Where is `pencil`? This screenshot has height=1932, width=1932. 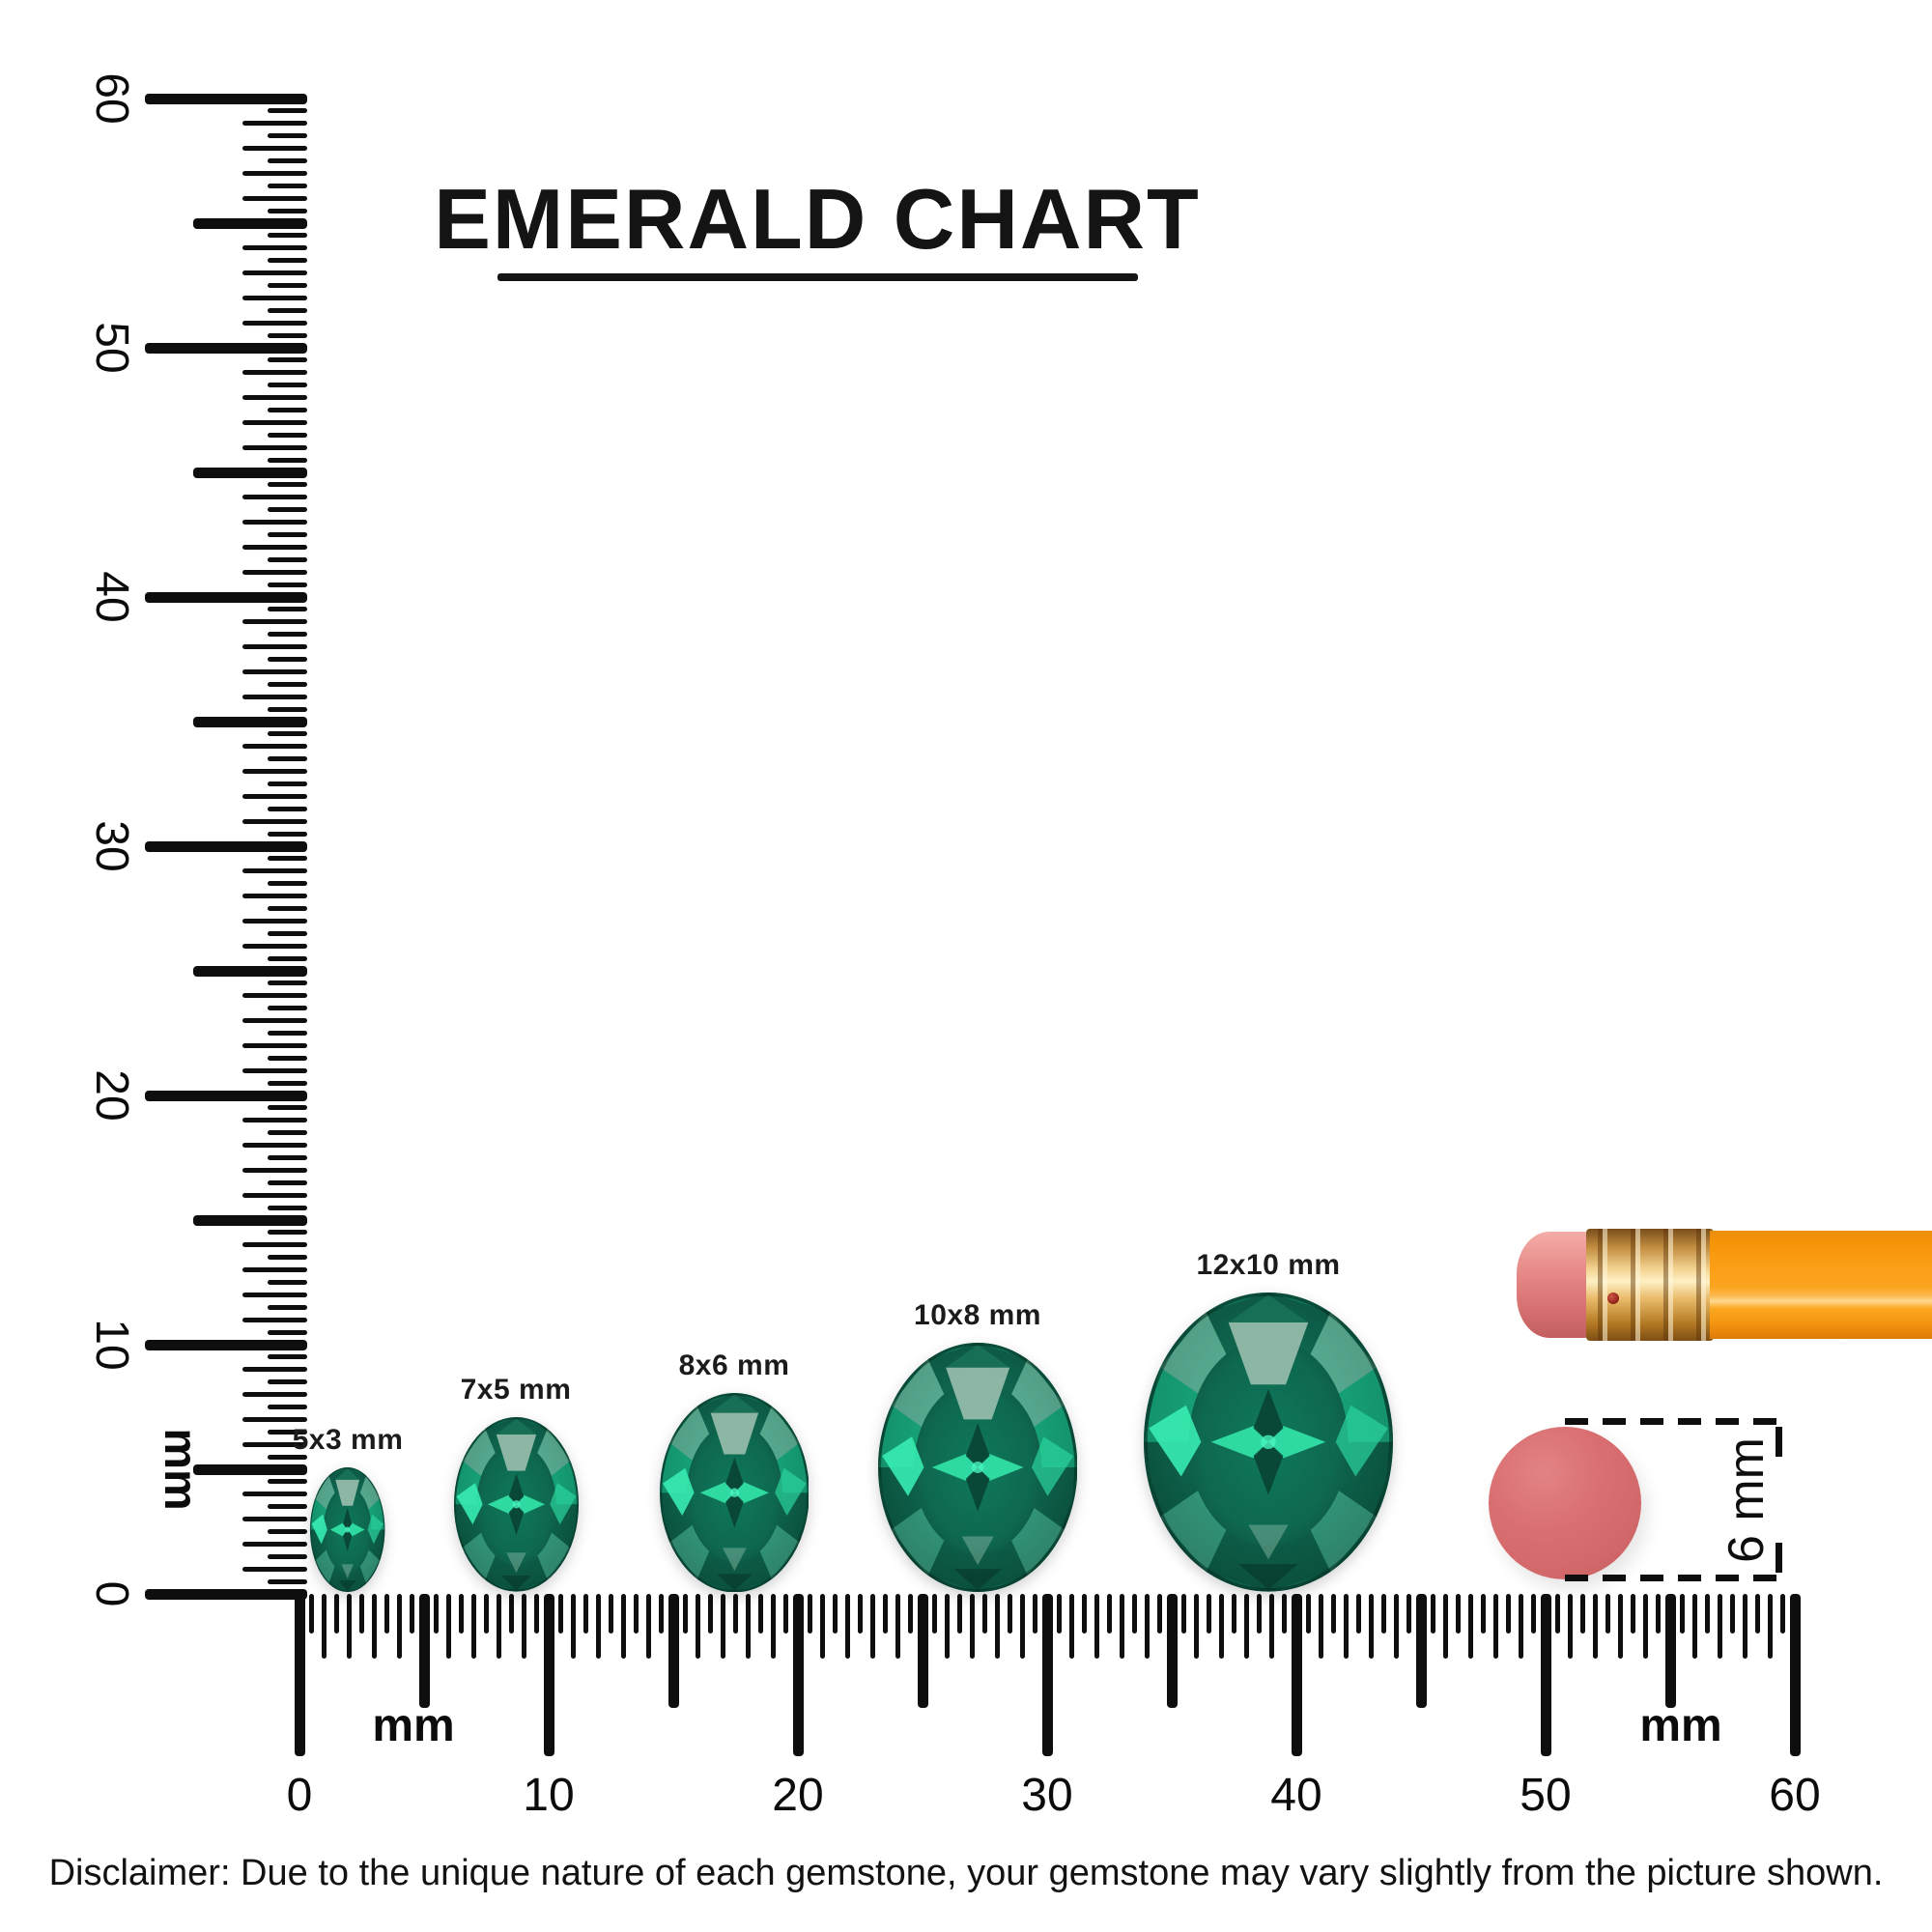
pencil is located at coordinates (1724, 1285).